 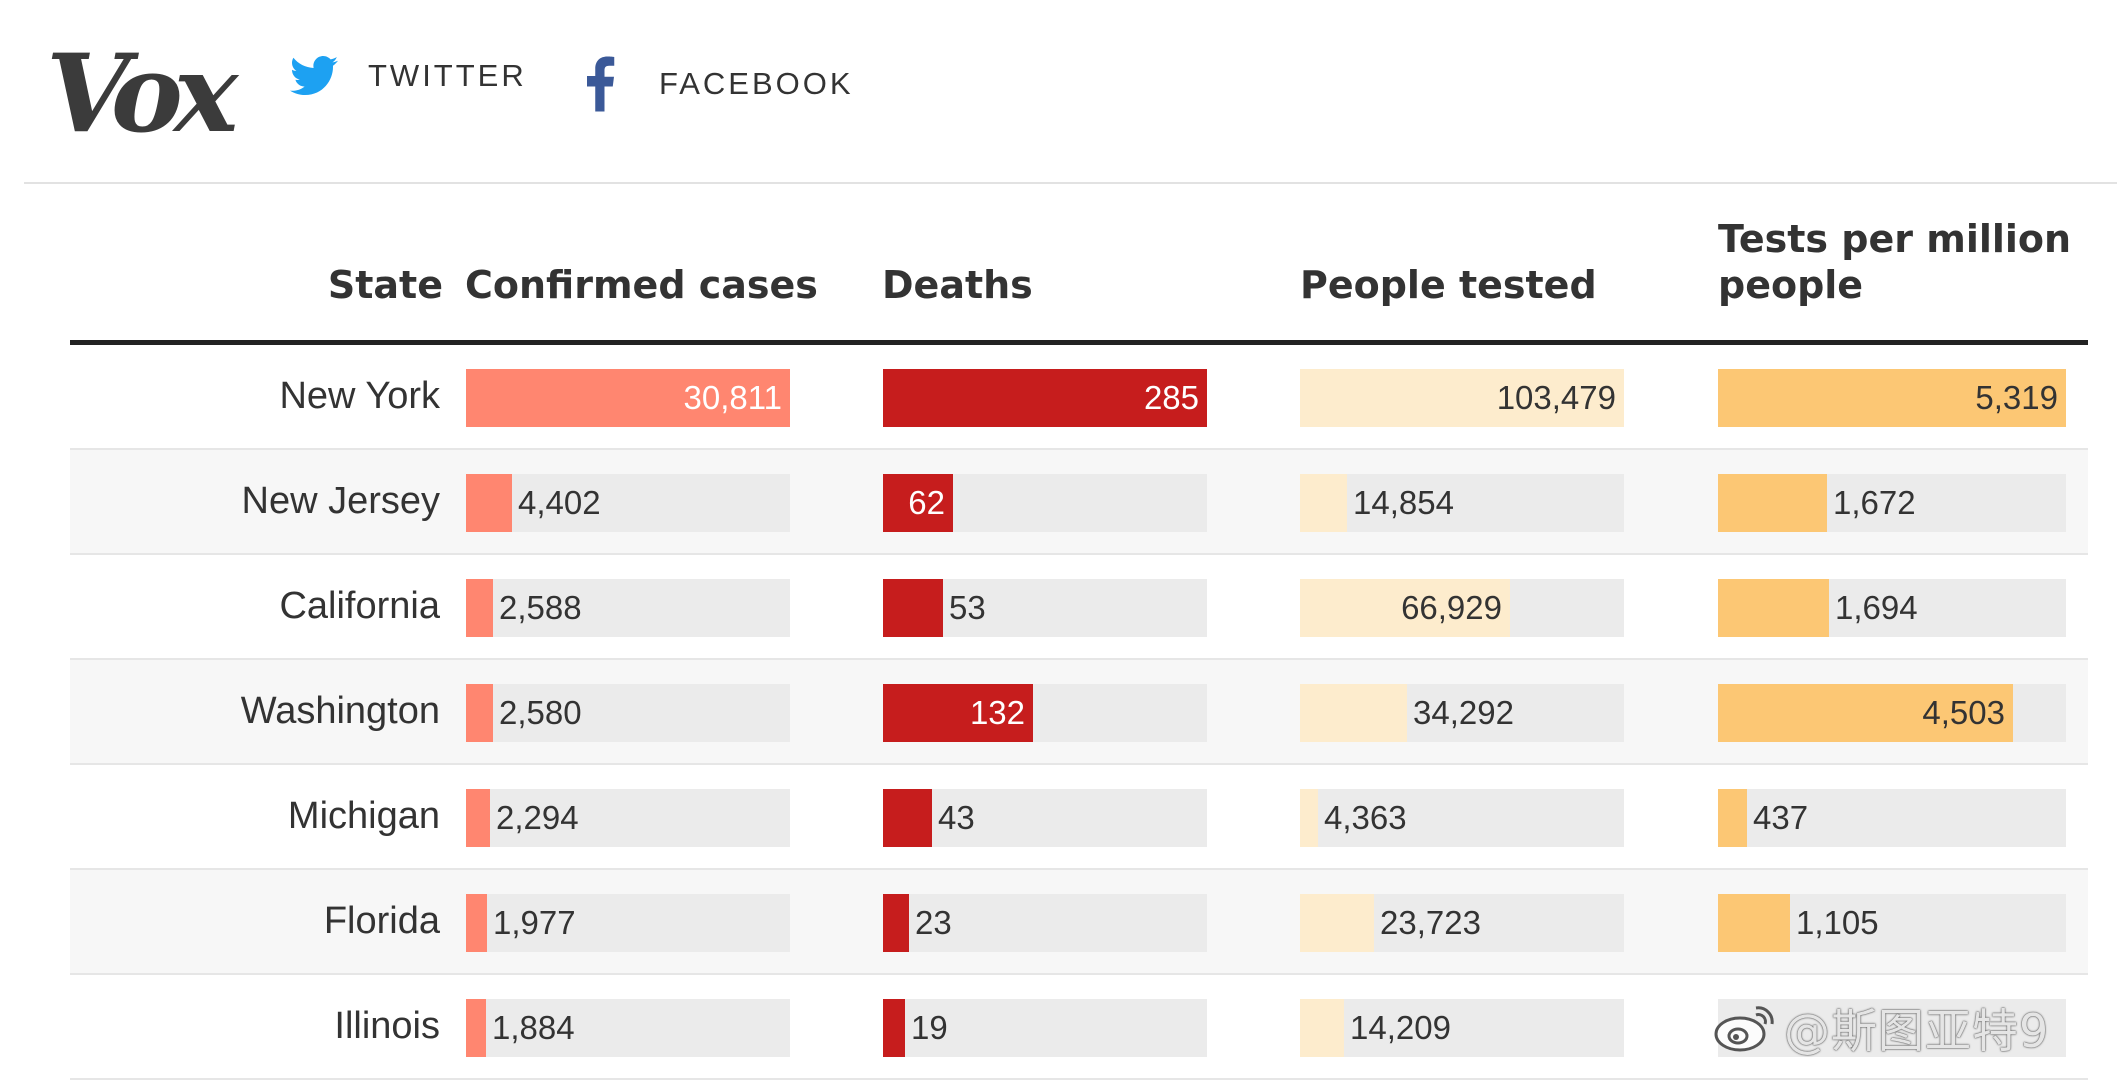 What do you see at coordinates (1171, 397) in the screenshot?
I see `deaths-value: 285` at bounding box center [1171, 397].